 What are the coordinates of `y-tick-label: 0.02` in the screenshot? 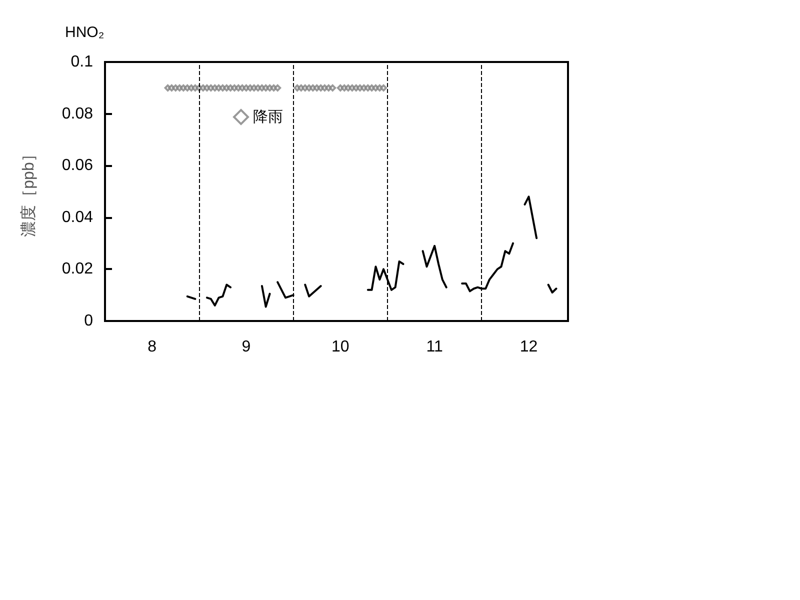 It's located at (78, 269).